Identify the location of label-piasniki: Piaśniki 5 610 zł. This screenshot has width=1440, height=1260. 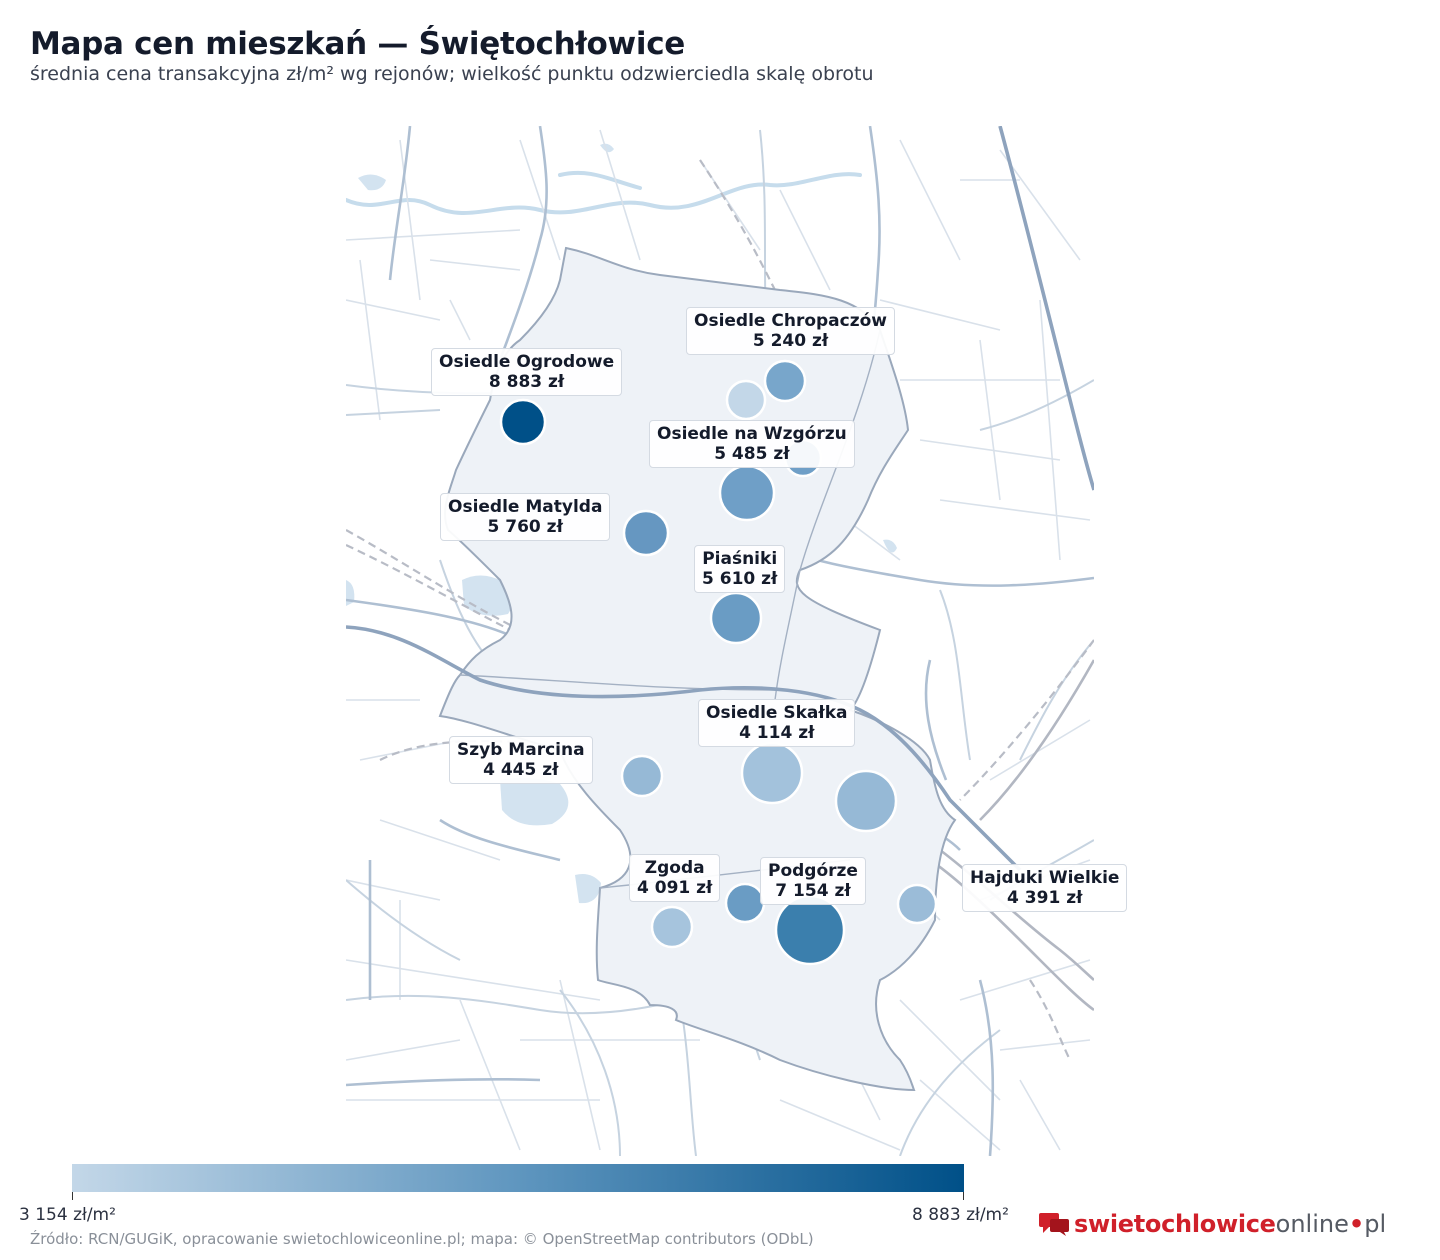
(740, 569).